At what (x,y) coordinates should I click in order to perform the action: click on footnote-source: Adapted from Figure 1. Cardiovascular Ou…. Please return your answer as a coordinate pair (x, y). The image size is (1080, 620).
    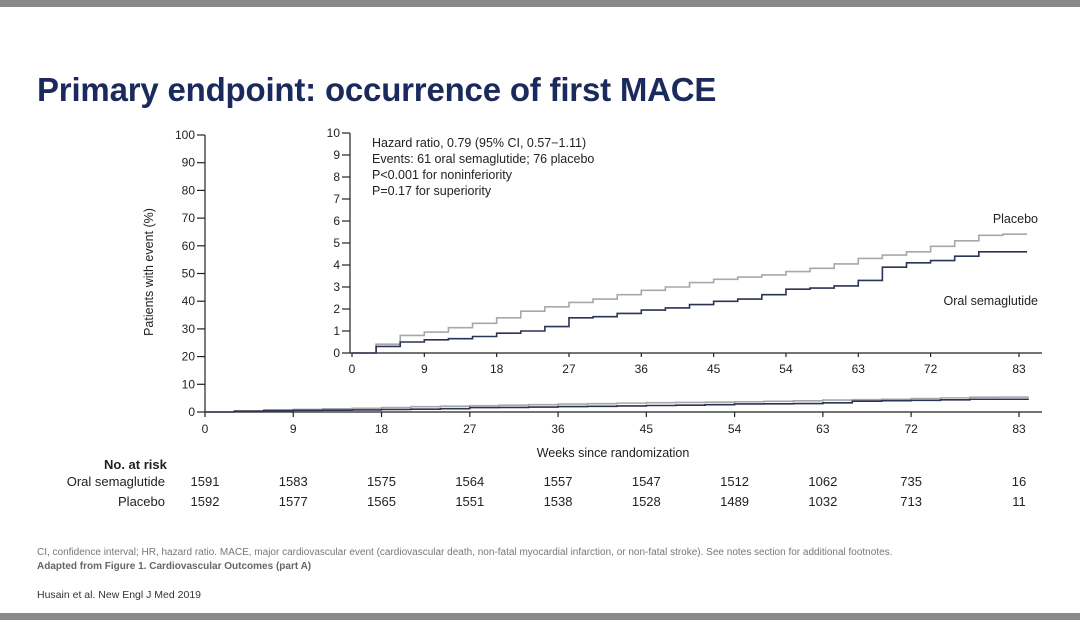
    Looking at the image, I should click on (174, 566).